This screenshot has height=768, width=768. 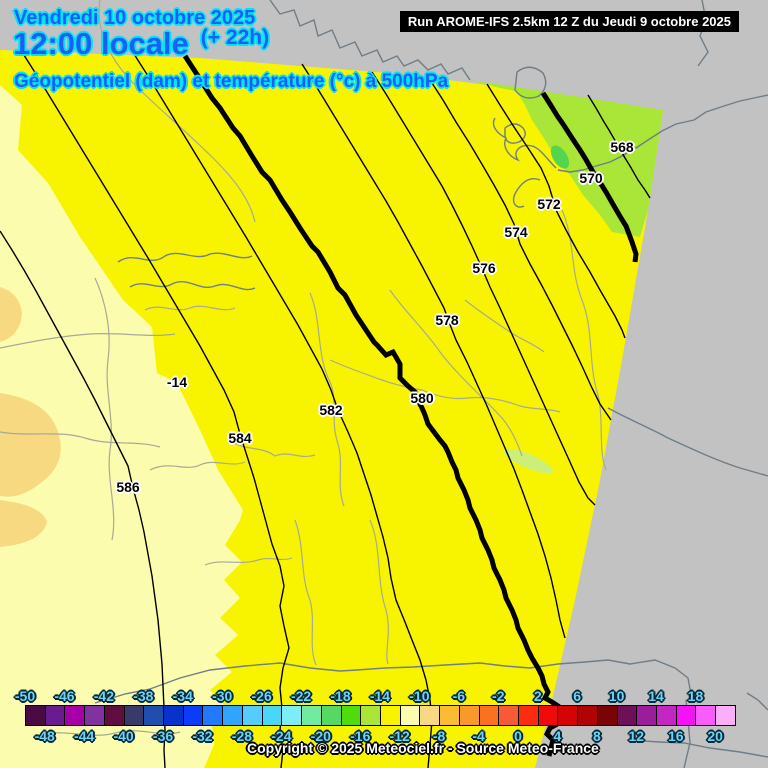 What do you see at coordinates (177, 382) in the screenshot?
I see `contour-label: -14` at bounding box center [177, 382].